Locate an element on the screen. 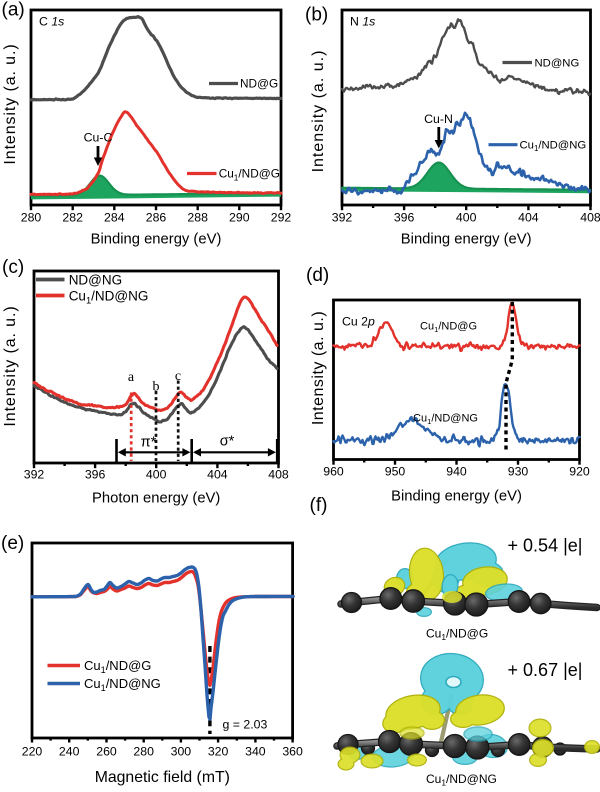  svg-text: 950 is located at coordinates (395, 472).